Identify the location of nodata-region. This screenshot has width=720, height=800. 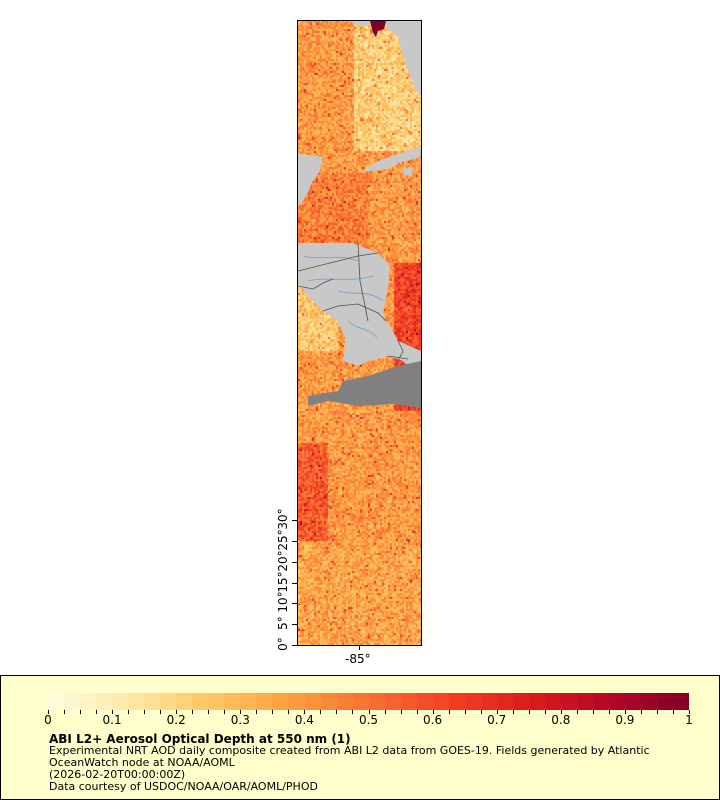
(364, 384).